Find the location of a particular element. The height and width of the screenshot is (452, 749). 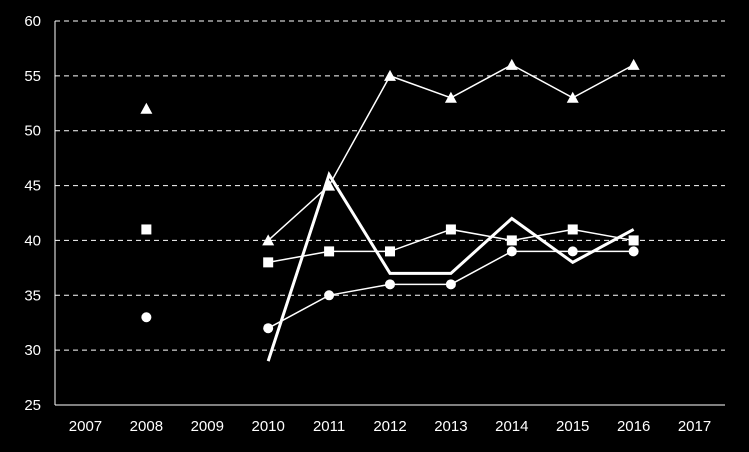

series-square is located at coordinates (390, 246).